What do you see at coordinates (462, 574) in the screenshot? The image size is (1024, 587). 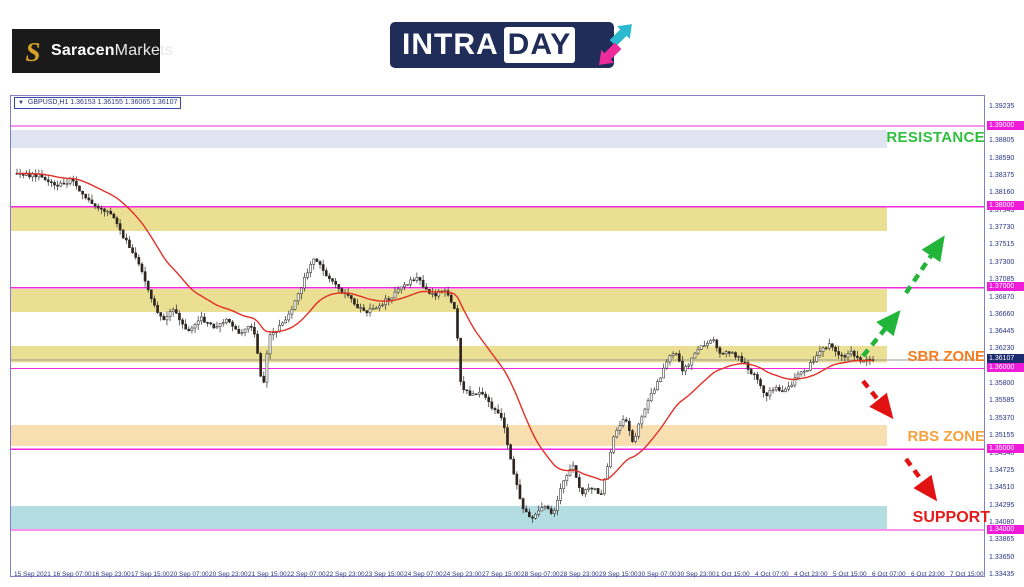 I see `time-tick: 24 Sep 23:00` at bounding box center [462, 574].